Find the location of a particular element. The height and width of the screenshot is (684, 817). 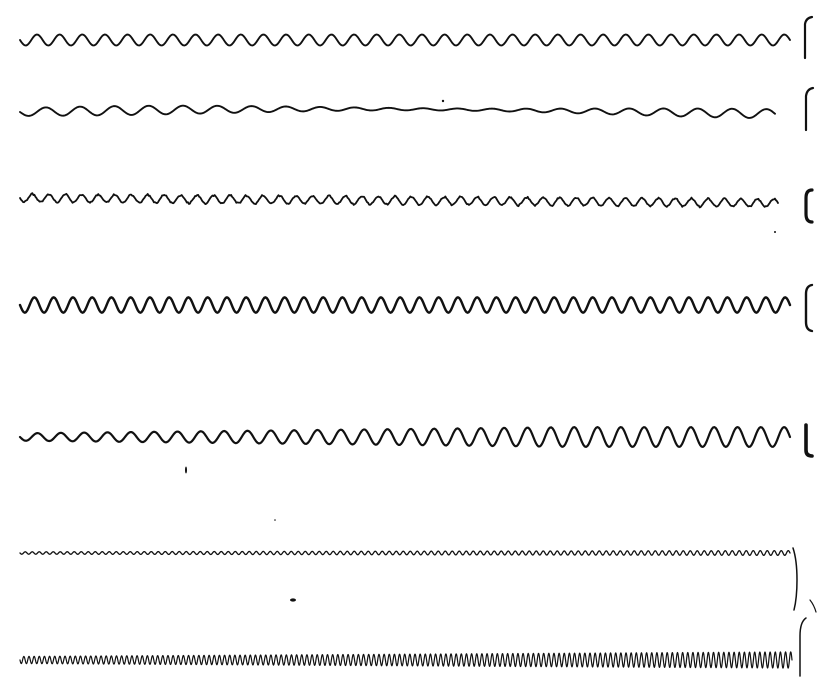

end-marks-group is located at coordinates (804, 346).